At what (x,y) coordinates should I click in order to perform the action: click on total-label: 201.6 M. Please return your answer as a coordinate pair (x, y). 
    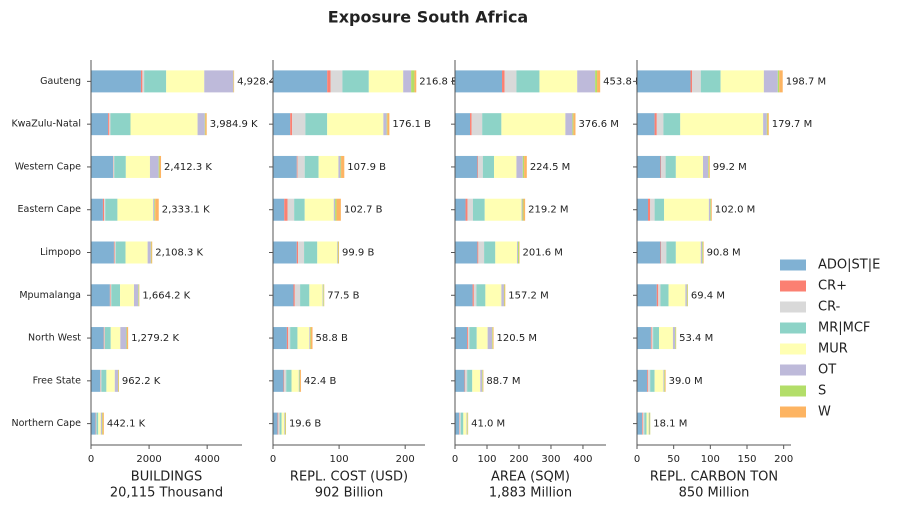
    Looking at the image, I should click on (542, 253).